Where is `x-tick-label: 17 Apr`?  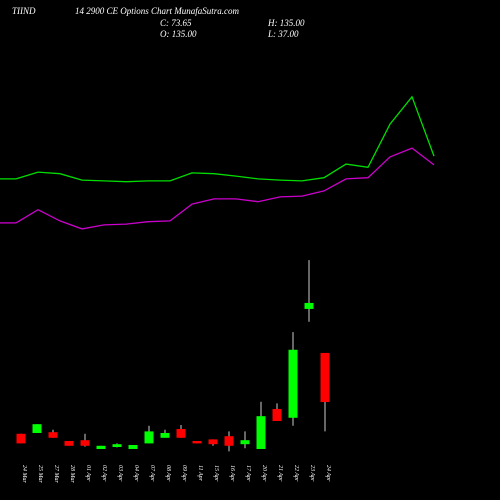 x-tick-label: 17 Apr is located at coordinates (248, 473).